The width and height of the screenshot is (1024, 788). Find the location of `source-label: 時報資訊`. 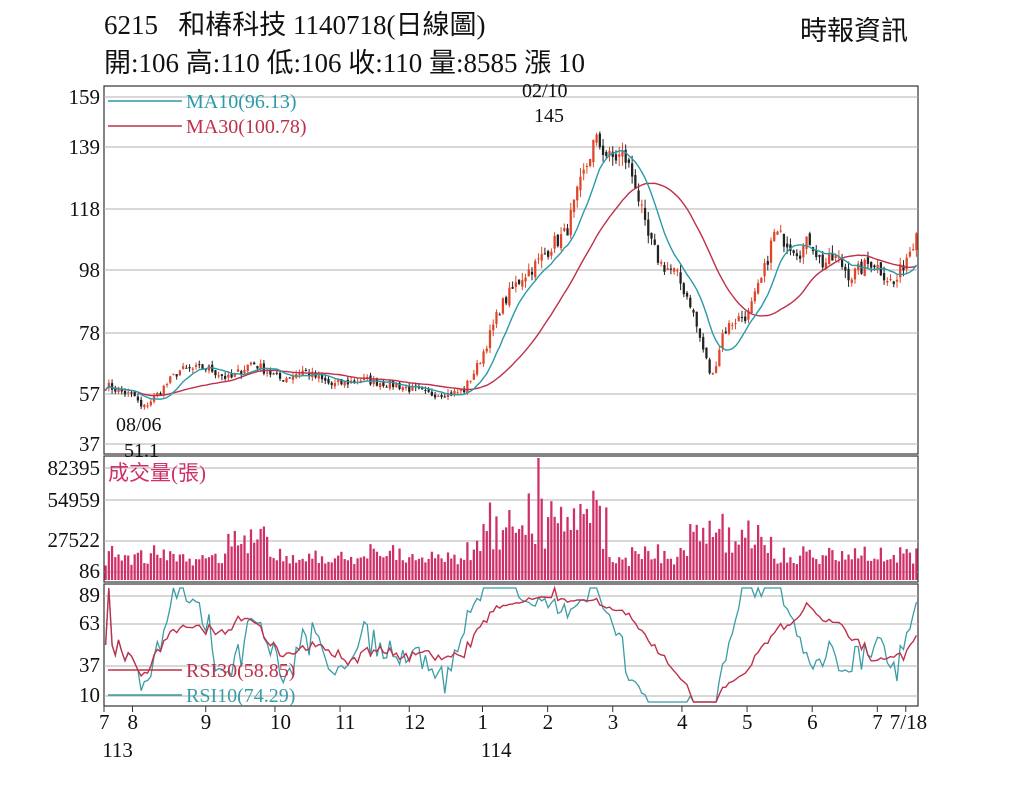

source-label: 時報資訊 is located at coordinates (854, 31).